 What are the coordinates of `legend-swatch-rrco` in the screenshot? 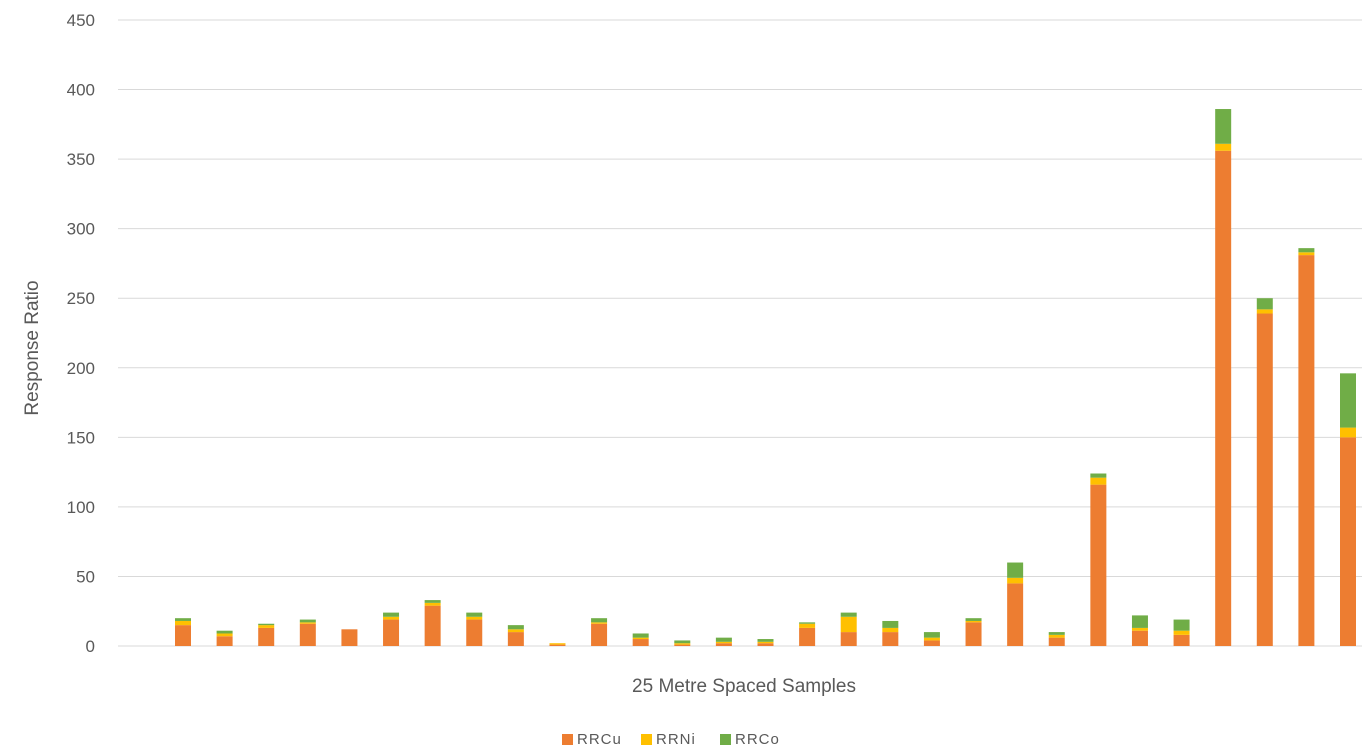 It's located at (725, 739).